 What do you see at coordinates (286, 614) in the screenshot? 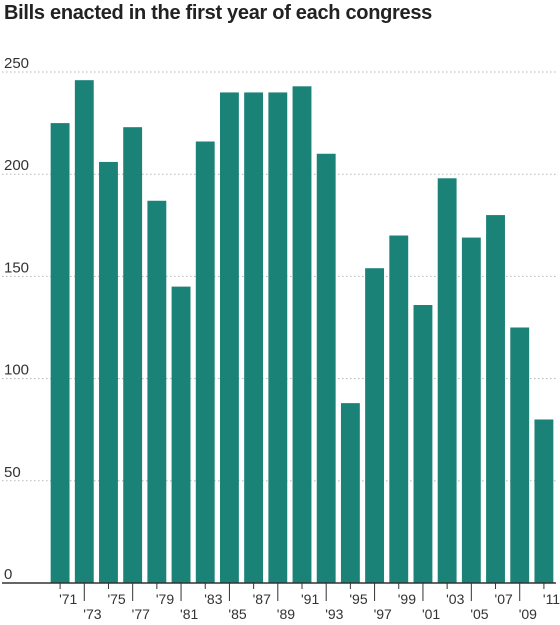
I see `x-tick-label: '89` at bounding box center [286, 614].